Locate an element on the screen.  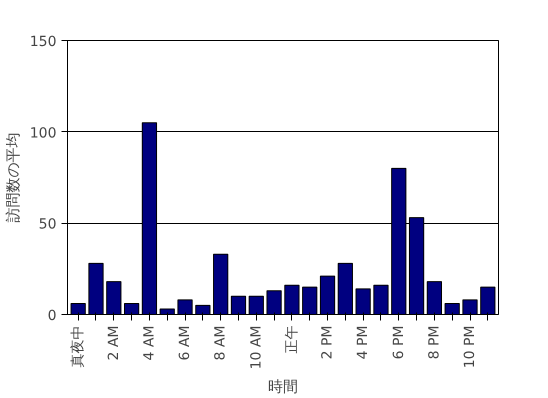
x-tick-label: 2 PM is located at coordinates (328, 342).